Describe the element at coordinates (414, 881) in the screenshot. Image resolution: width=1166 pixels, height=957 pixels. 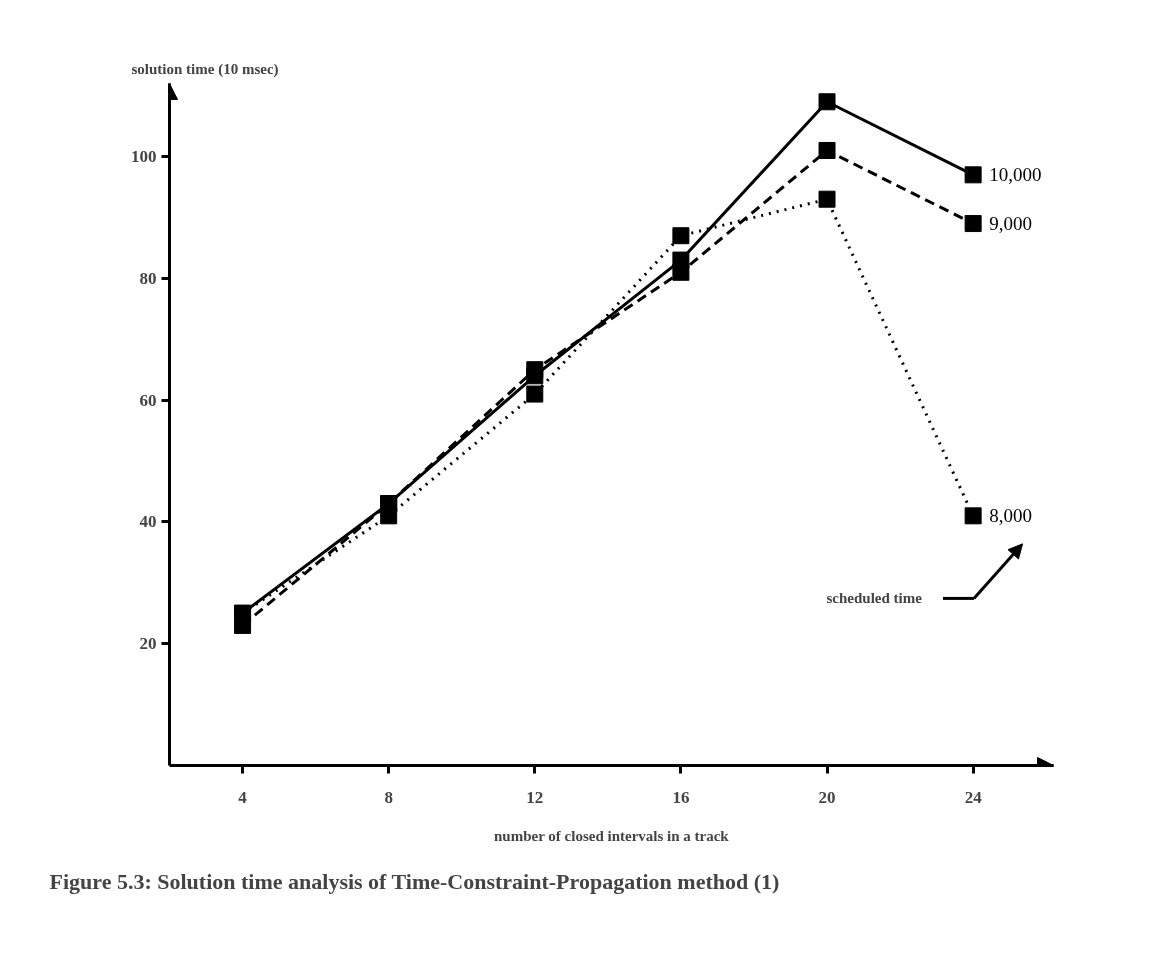
I see `caption: Figure 5.3: Solution time analysis of Time-Constraint-Propagation method (1)` at that location.